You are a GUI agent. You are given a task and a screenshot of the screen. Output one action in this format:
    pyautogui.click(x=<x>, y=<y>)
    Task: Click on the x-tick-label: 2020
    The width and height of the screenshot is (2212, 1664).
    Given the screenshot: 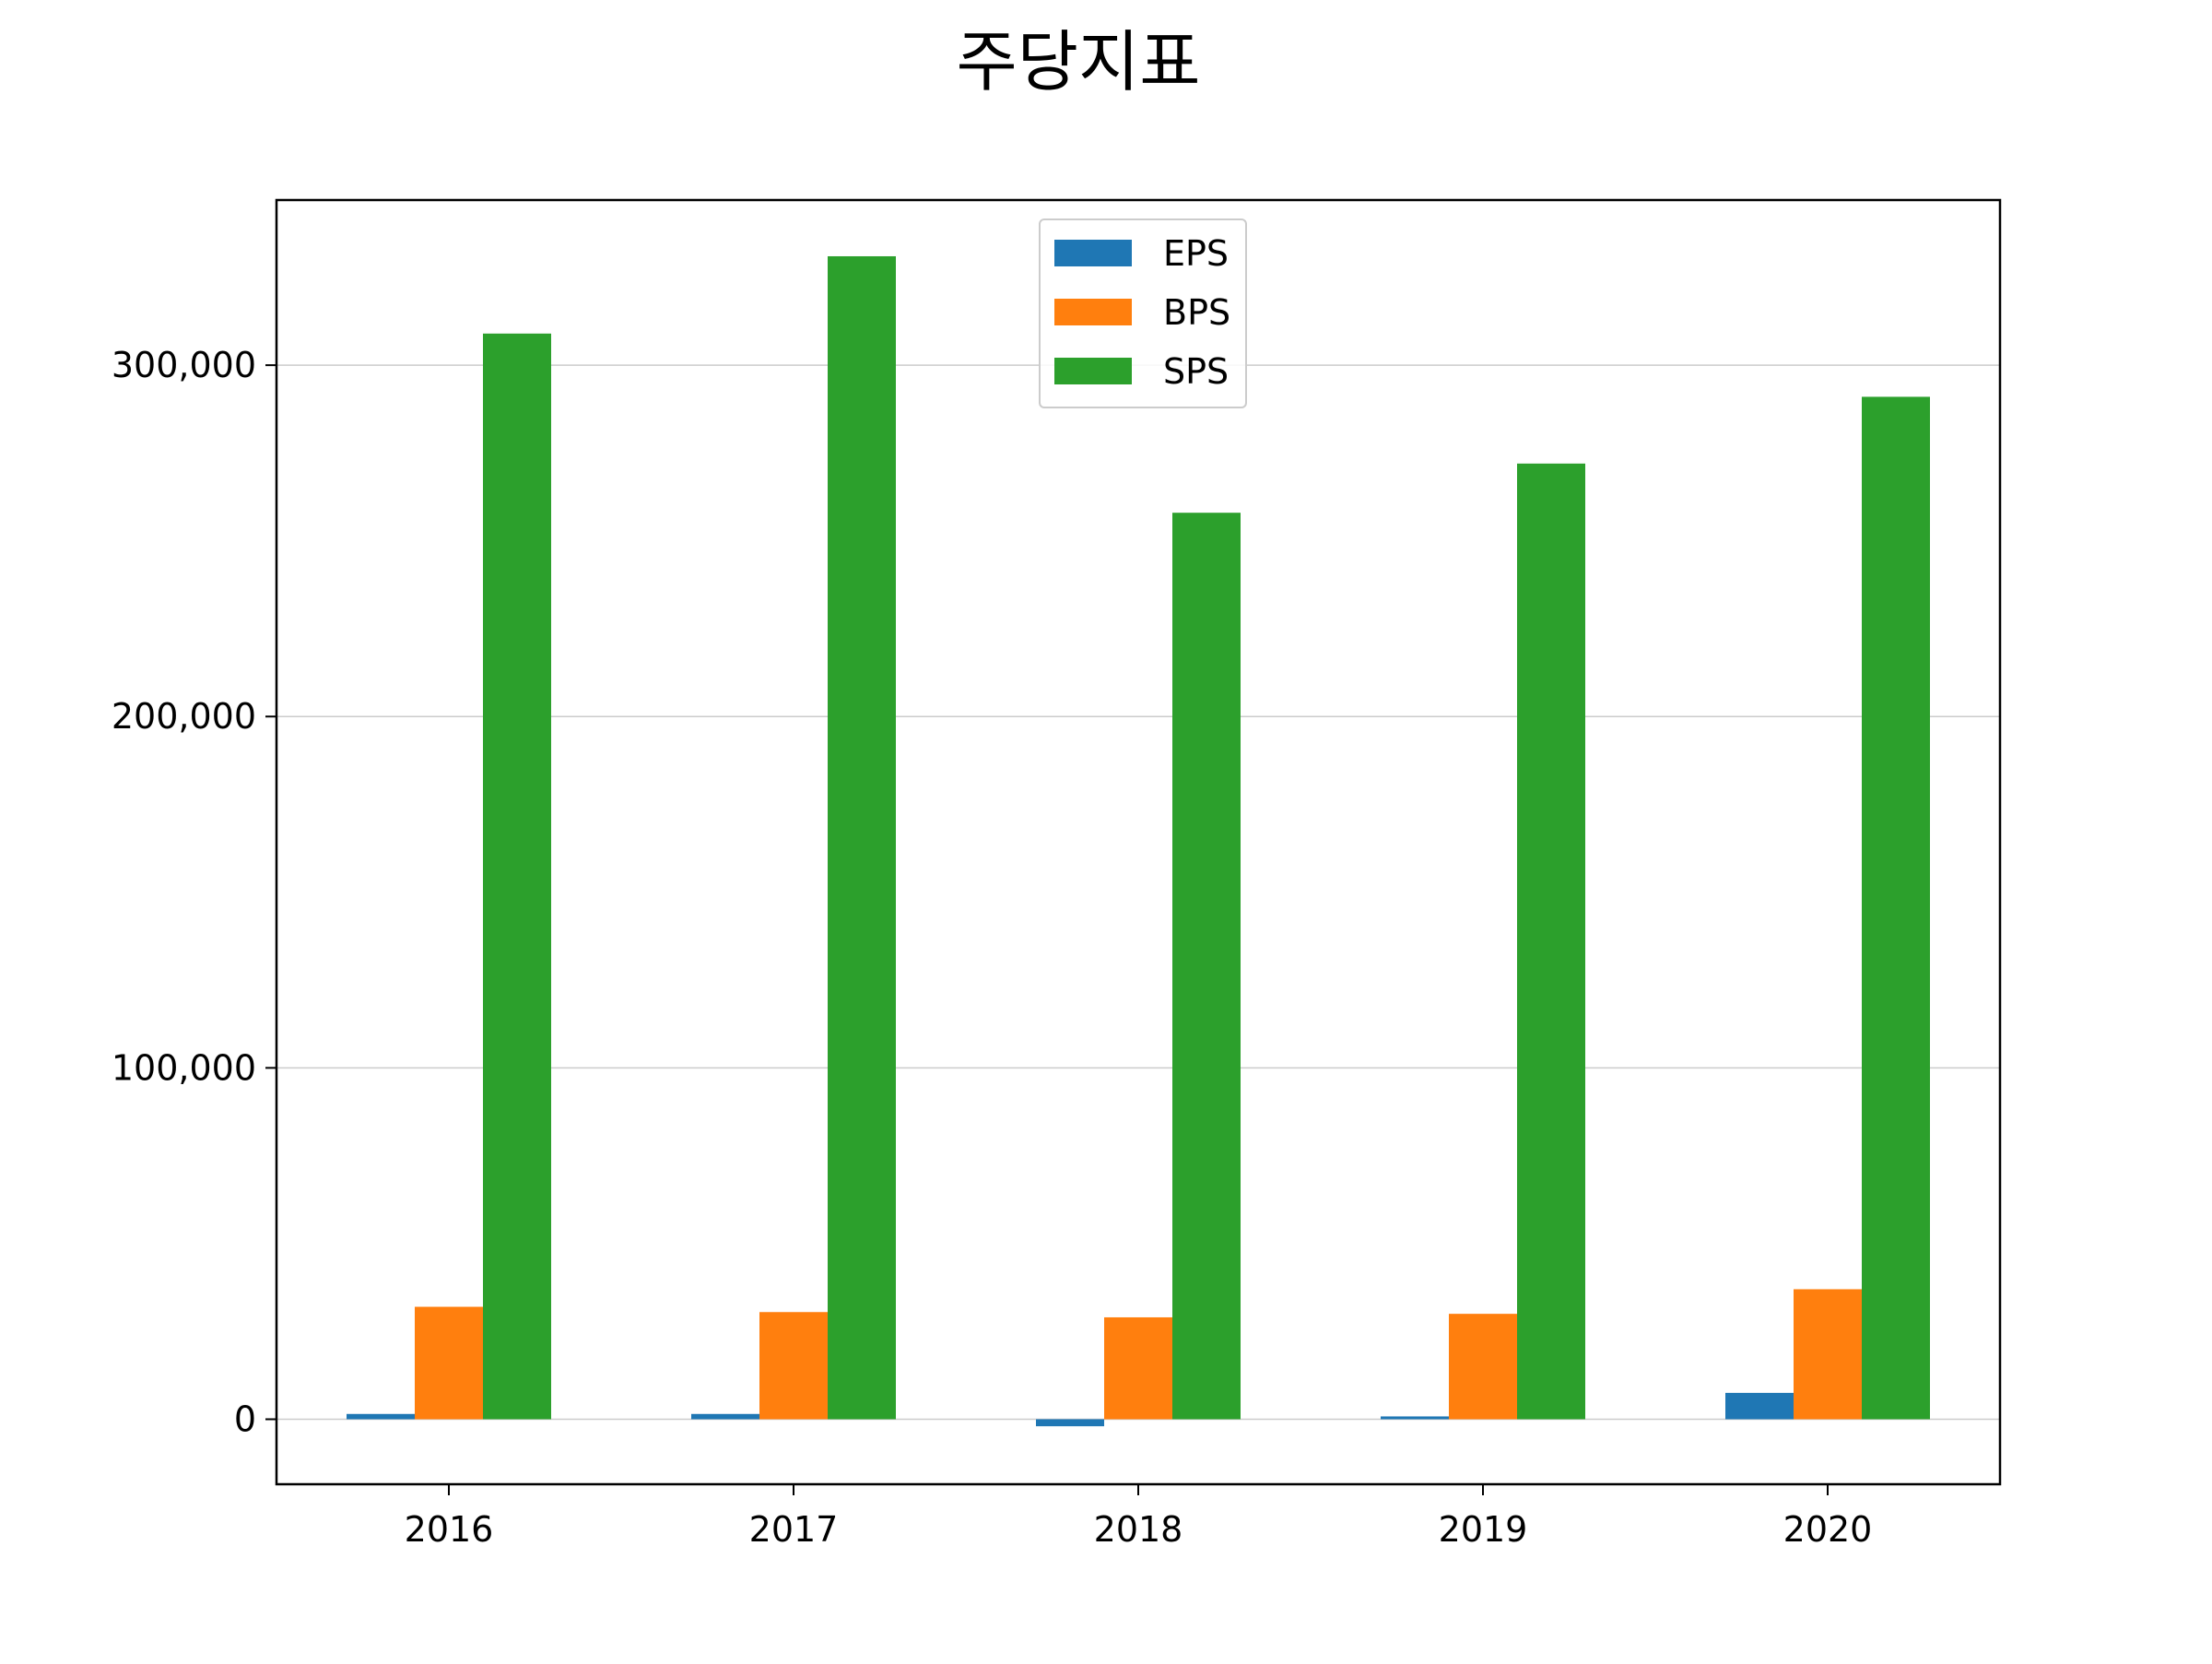 What is the action you would take?
    pyautogui.click(x=1828, y=1529)
    